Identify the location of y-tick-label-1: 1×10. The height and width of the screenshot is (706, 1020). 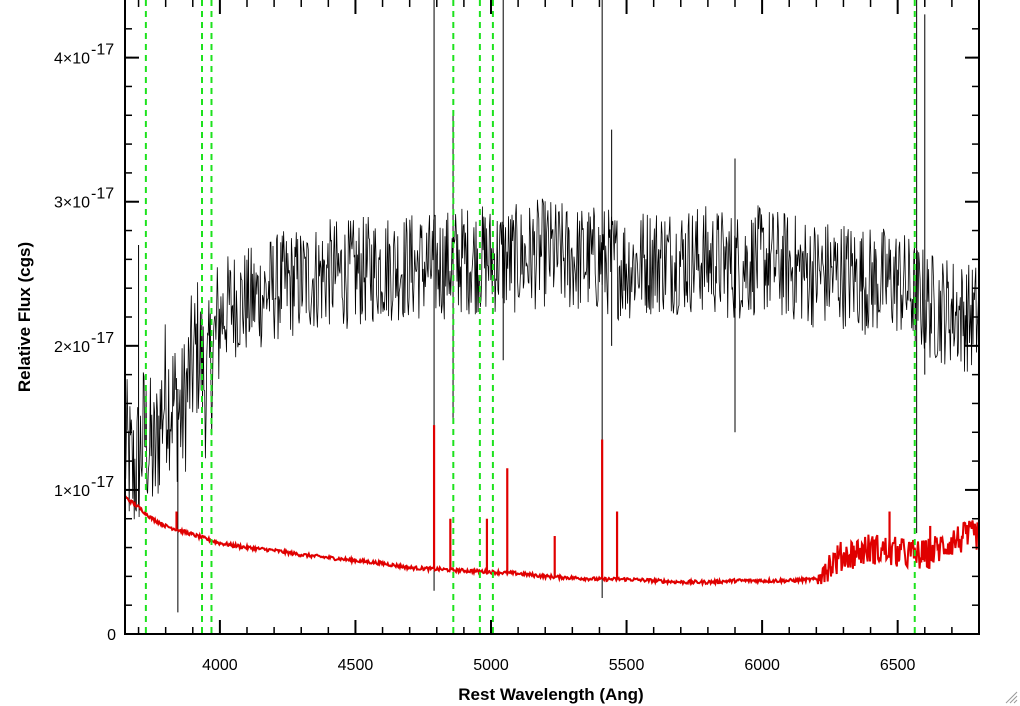
(72, 491).